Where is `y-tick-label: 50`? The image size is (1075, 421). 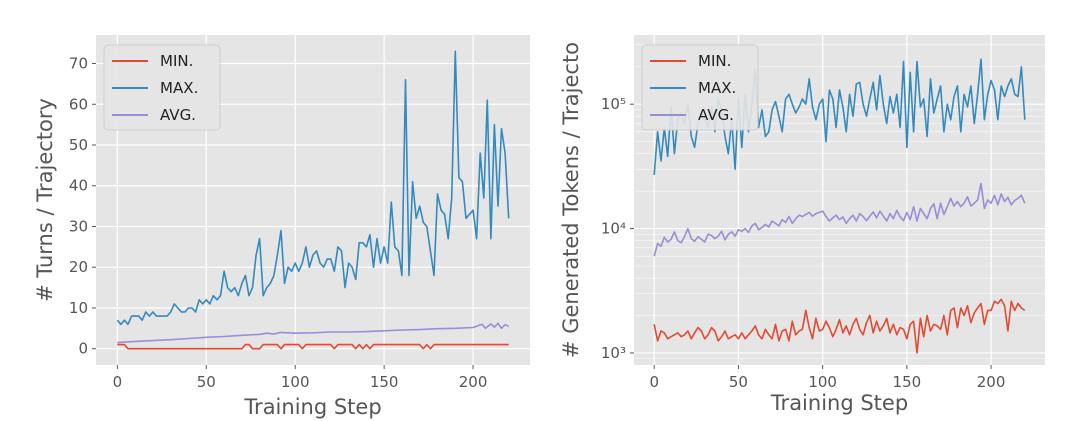 y-tick-label: 50 is located at coordinates (78, 145).